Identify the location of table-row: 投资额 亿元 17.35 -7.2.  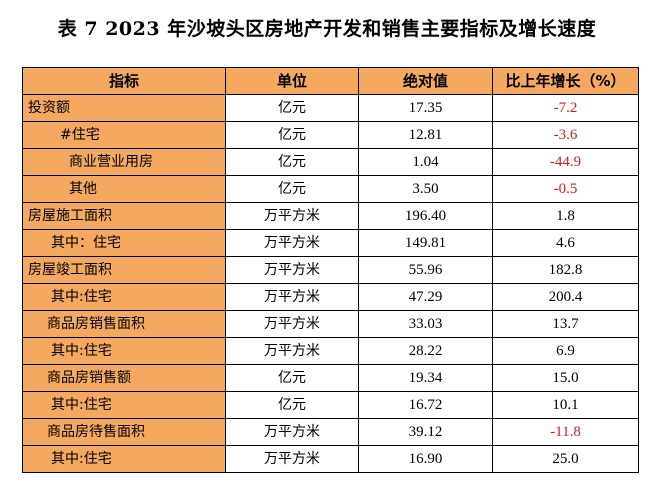
(330, 108).